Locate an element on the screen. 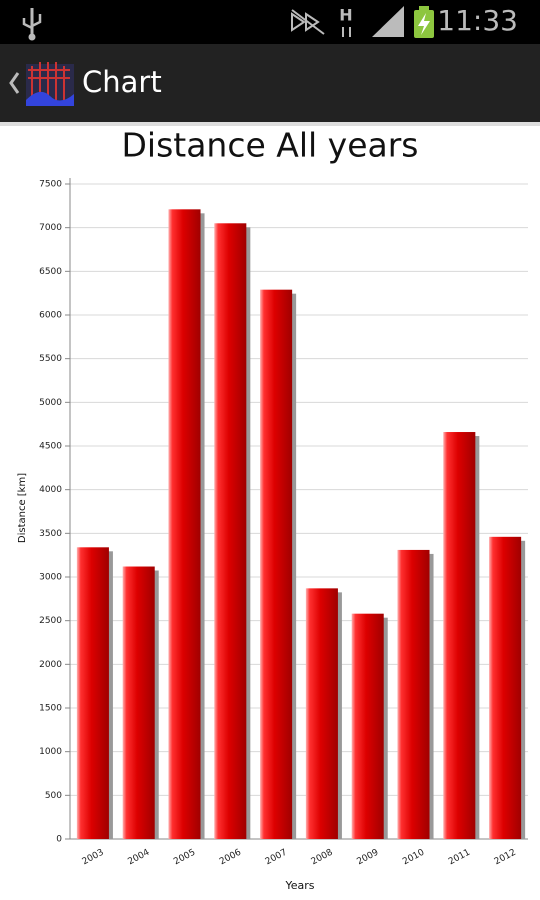 Image resolution: width=540 pixels, height=900 pixels. y-tick-label: 7000 is located at coordinates (50, 228).